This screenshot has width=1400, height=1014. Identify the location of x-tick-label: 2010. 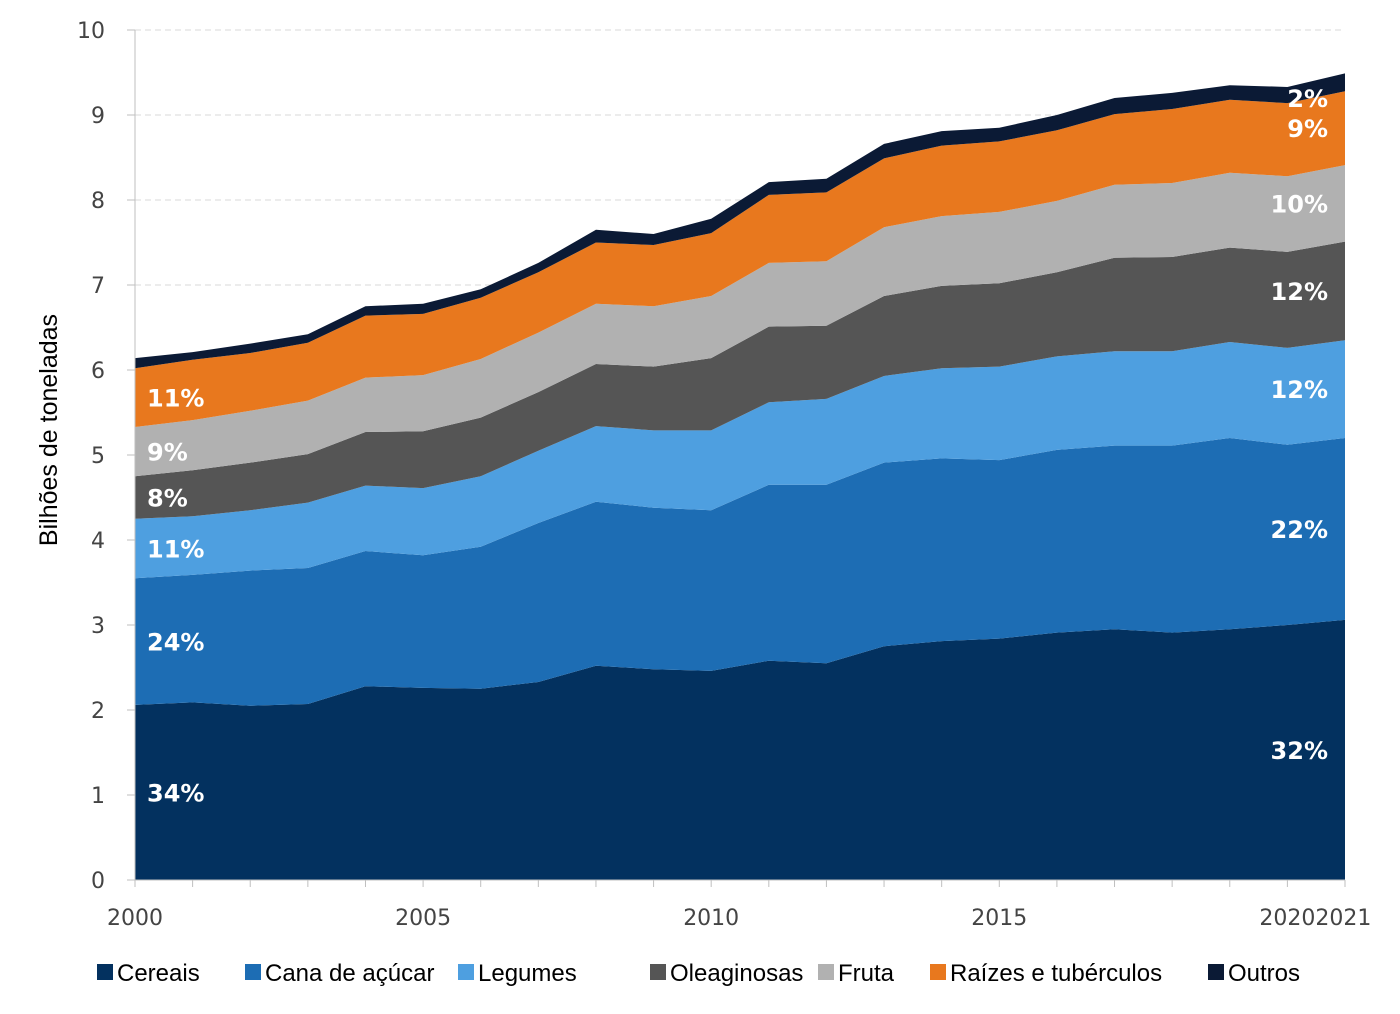
(711, 918).